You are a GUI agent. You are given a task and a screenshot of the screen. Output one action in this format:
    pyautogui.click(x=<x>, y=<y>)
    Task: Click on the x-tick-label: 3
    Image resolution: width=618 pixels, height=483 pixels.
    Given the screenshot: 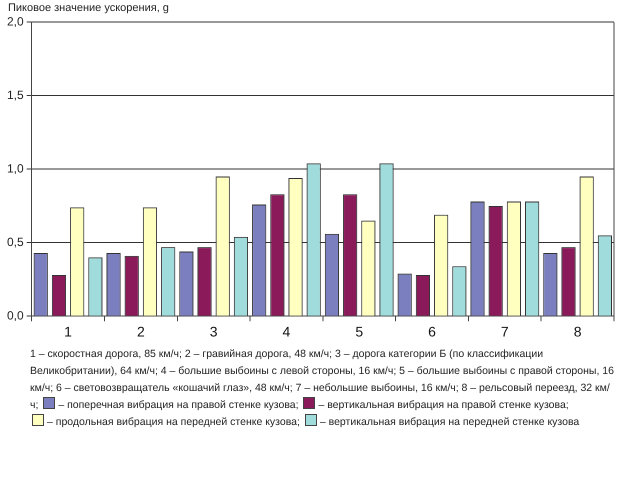 What is the action you would take?
    pyautogui.click(x=214, y=331)
    